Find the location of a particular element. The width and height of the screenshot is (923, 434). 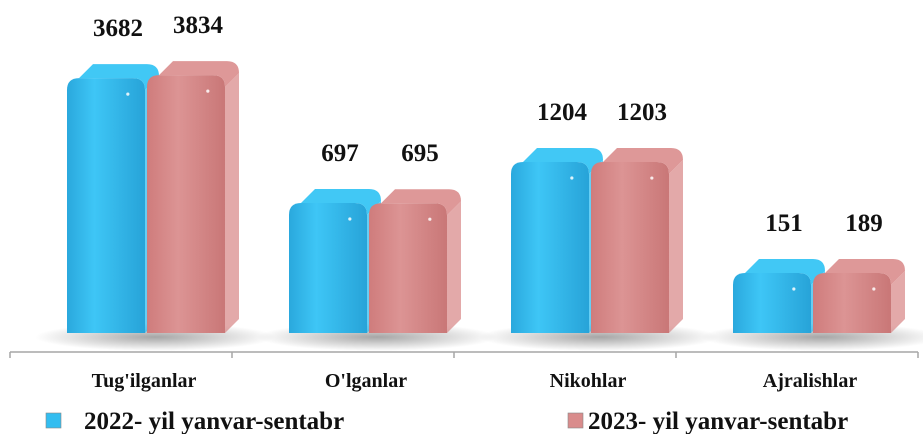

value-label-2-3: 1203 is located at coordinates (642, 112).